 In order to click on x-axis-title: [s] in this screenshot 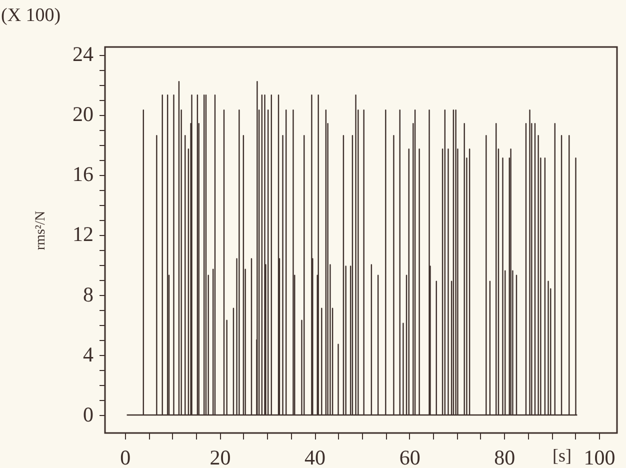, I will do `click(562, 456)`.